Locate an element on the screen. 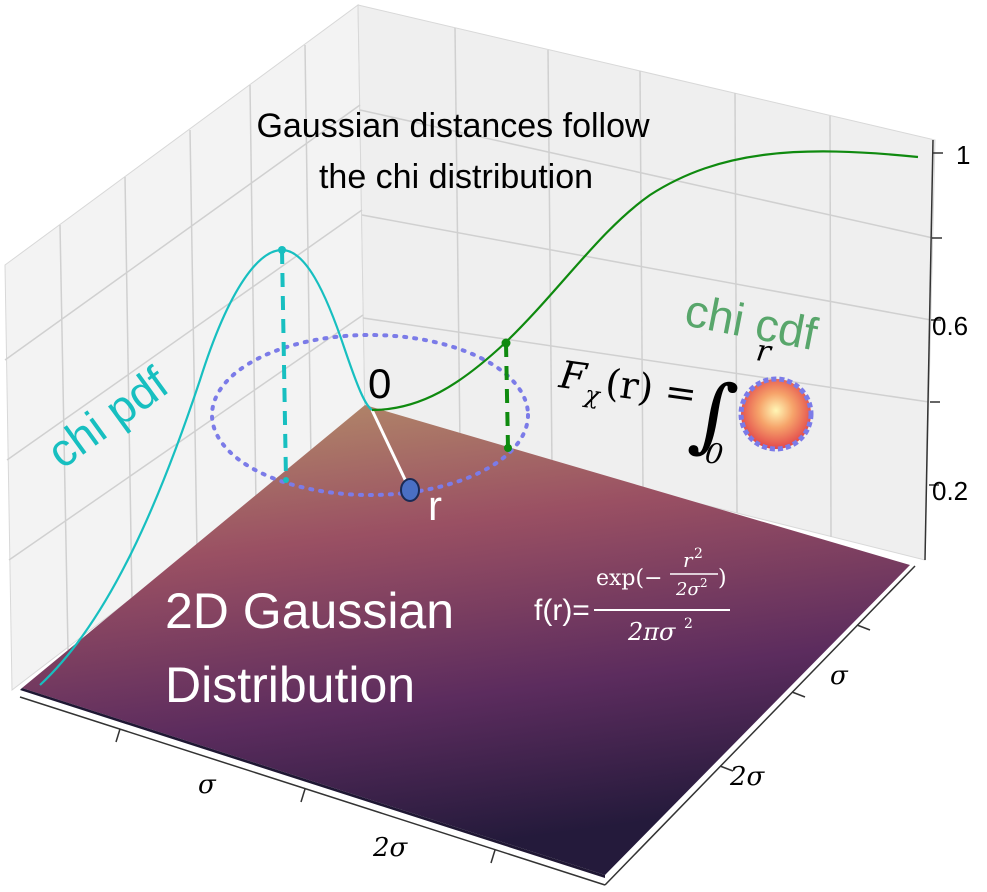 The height and width of the screenshot is (892, 987). origin-label: 0 is located at coordinates (379, 383).